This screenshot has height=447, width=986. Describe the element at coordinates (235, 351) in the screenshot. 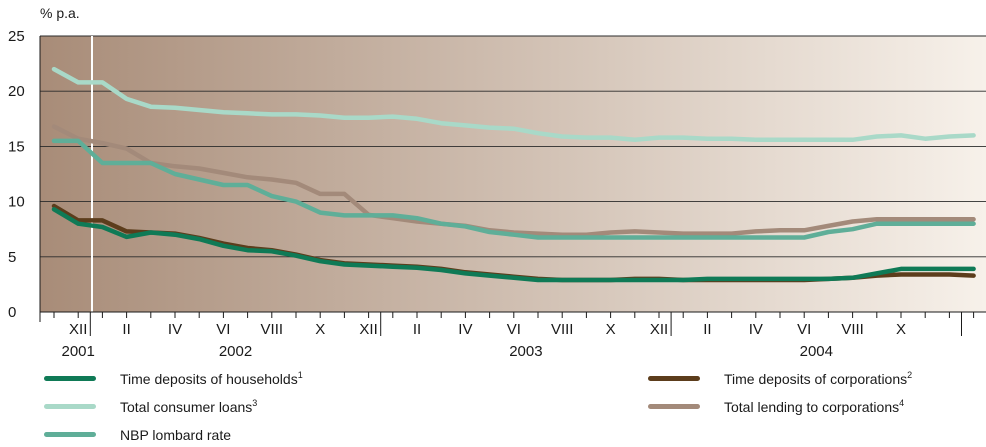

I see `x-year-label: 2002` at that location.